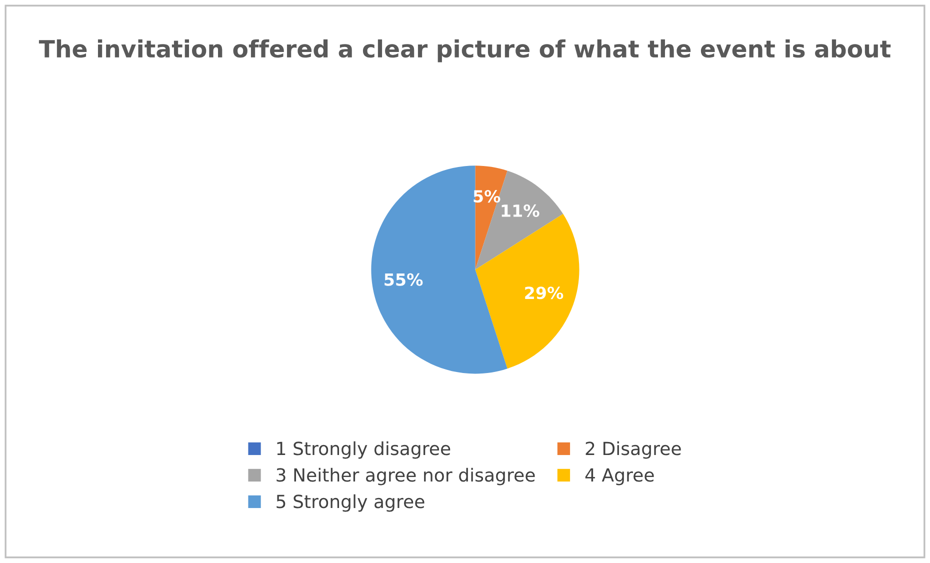  I want to click on data-label: 55%, so click(403, 279).